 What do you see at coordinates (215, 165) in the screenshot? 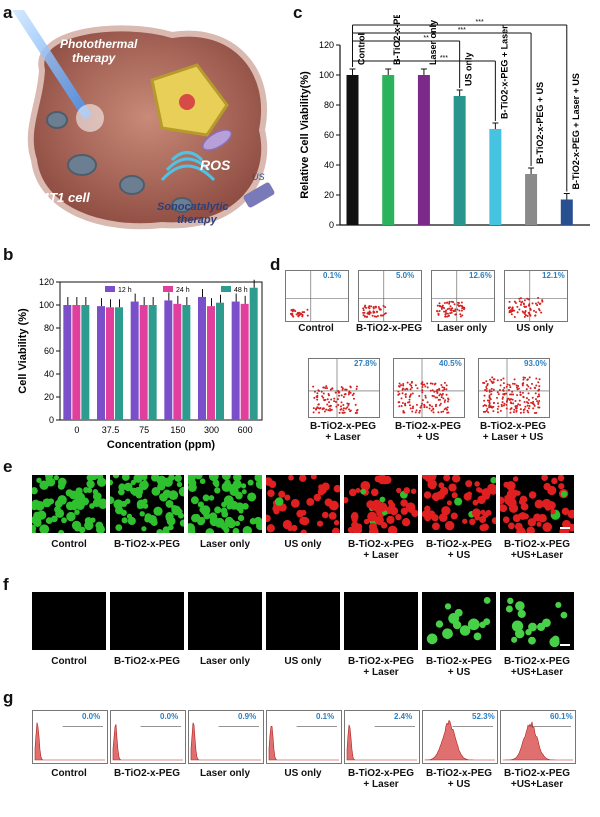
I see `ros-label: ROS` at bounding box center [215, 165].